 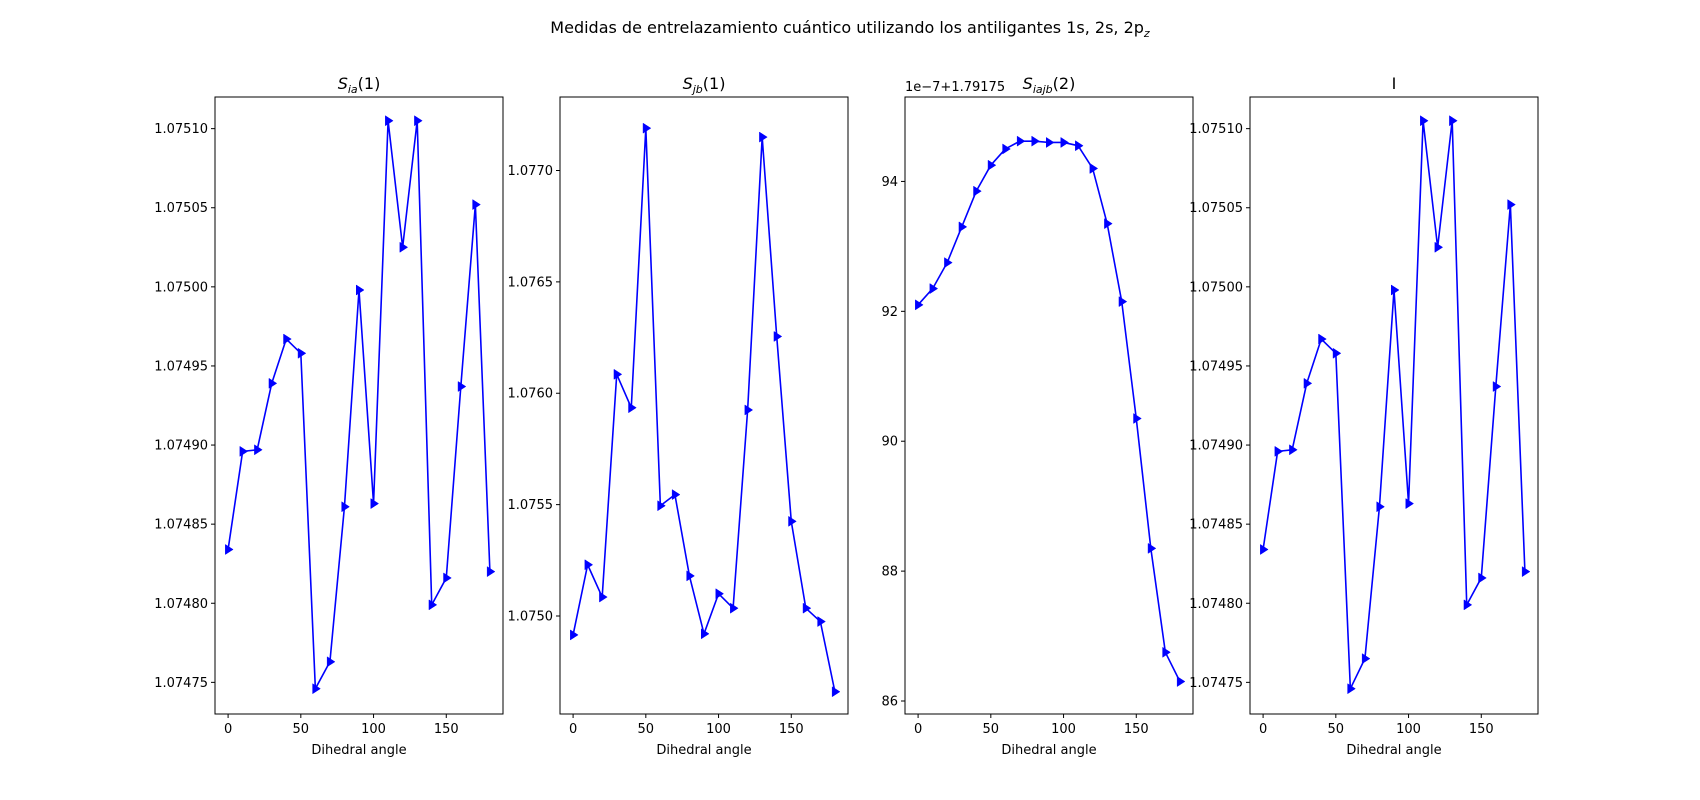 I want to click on subplot-title: Siajb(2), so click(x=1049, y=85).